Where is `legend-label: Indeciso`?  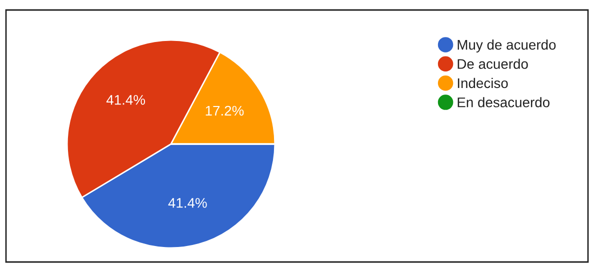 legend-label: Indeciso is located at coordinates (483, 83).